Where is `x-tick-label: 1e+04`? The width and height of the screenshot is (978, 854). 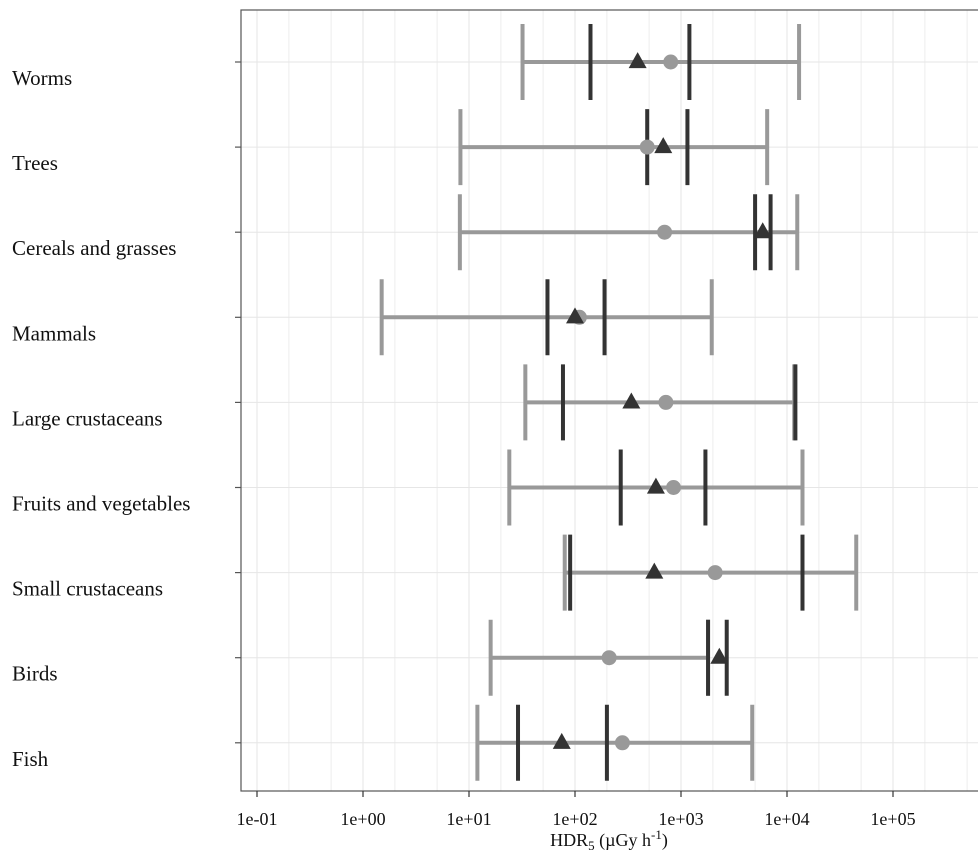 x-tick-label: 1e+04 is located at coordinates (786, 819).